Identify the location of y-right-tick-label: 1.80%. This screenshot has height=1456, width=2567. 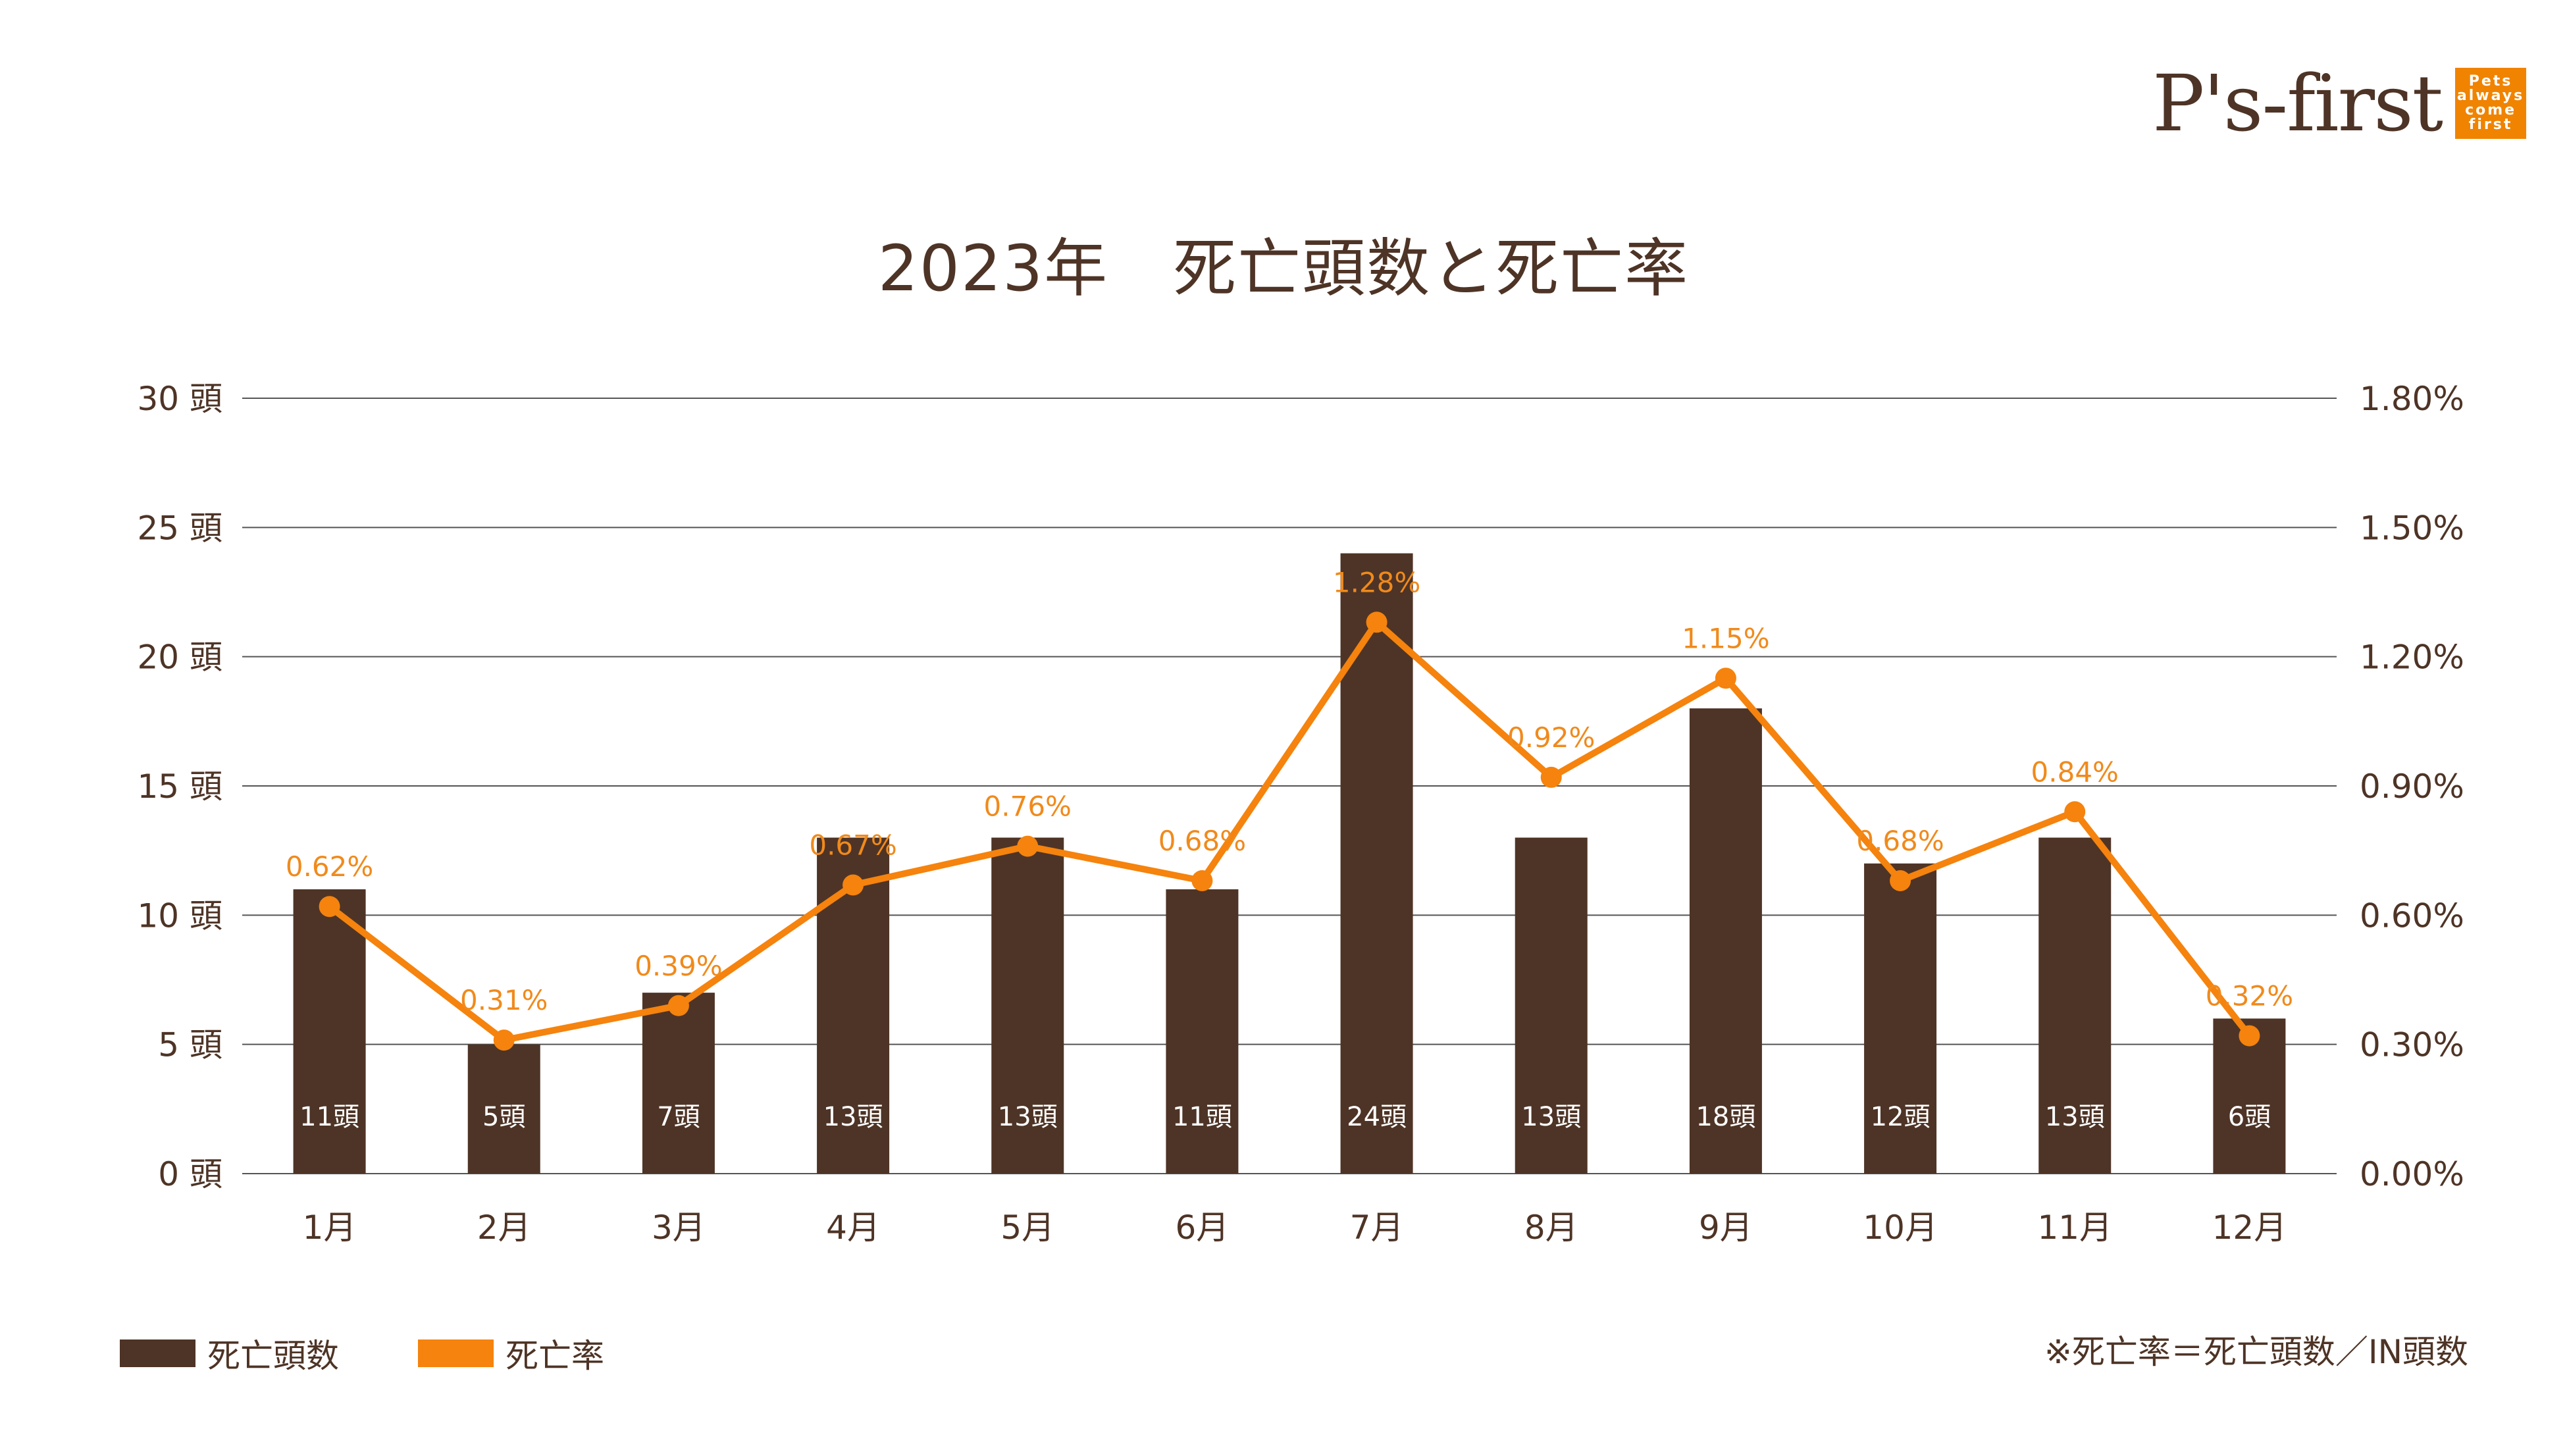
(2412, 399).